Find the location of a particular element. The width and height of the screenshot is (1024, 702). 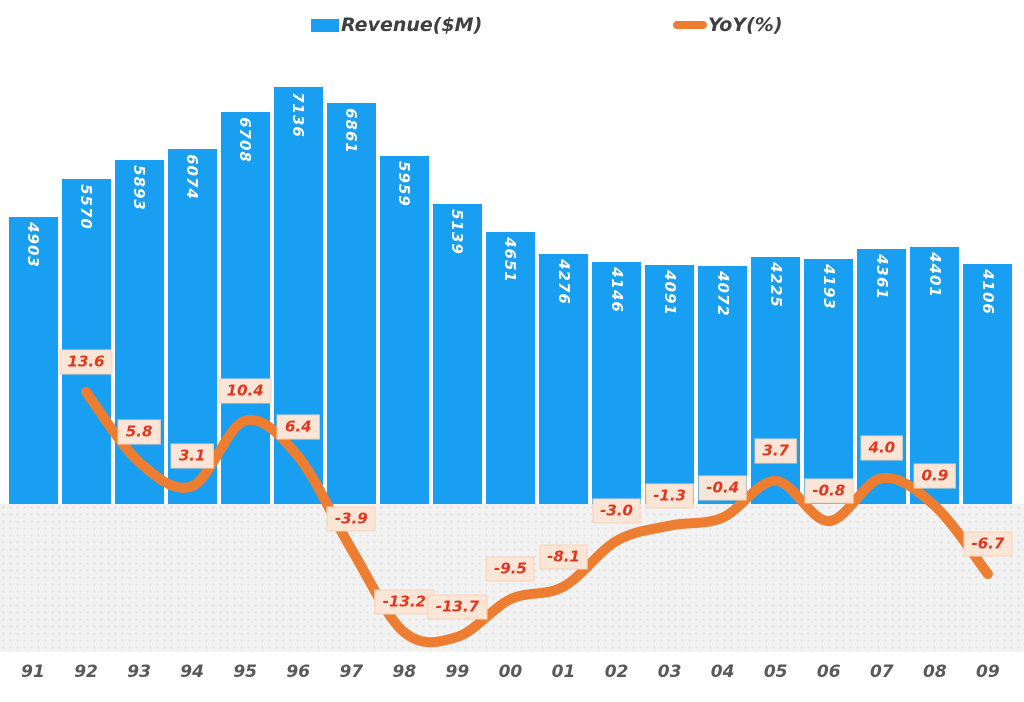

yoy-value-label: -3.9 is located at coordinates (351, 519).